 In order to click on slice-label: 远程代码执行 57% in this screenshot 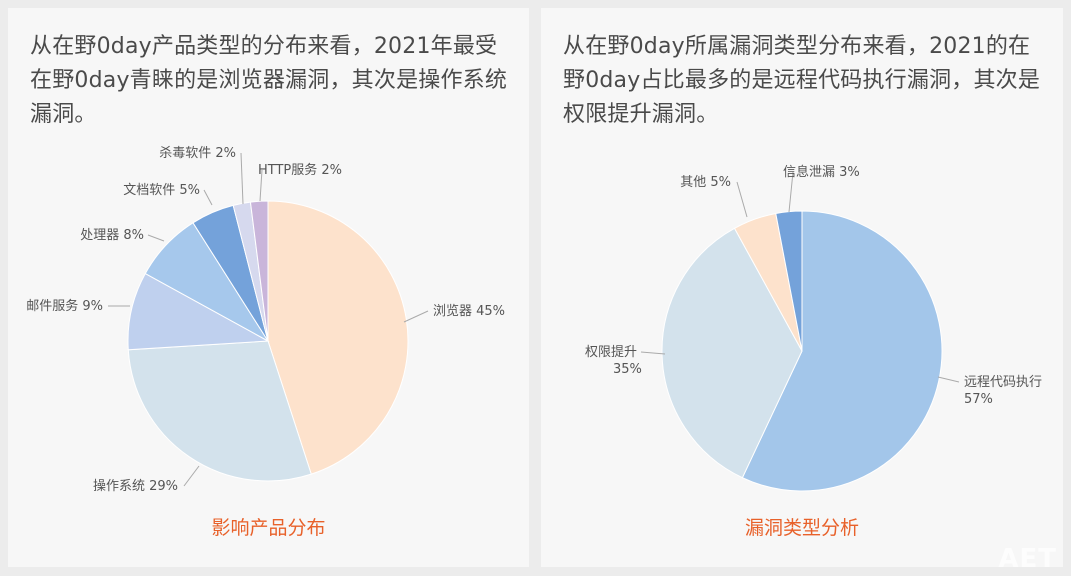, I will do `click(1003, 391)`.